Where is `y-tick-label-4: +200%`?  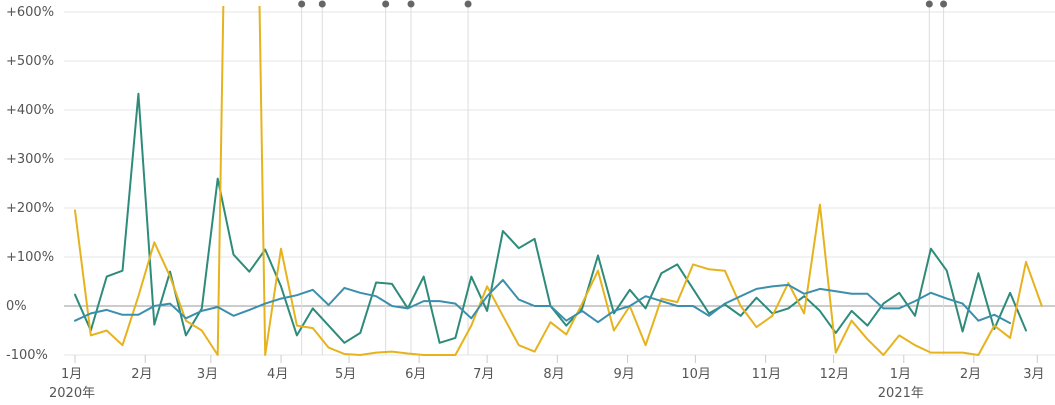 y-tick-label-4: +200% is located at coordinates (30, 208).